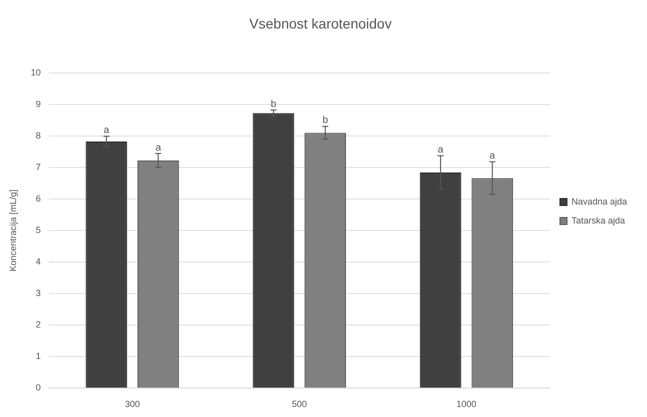 Image resolution: width=647 pixels, height=417 pixels. I want to click on y-tick-label: 8, so click(38, 135).